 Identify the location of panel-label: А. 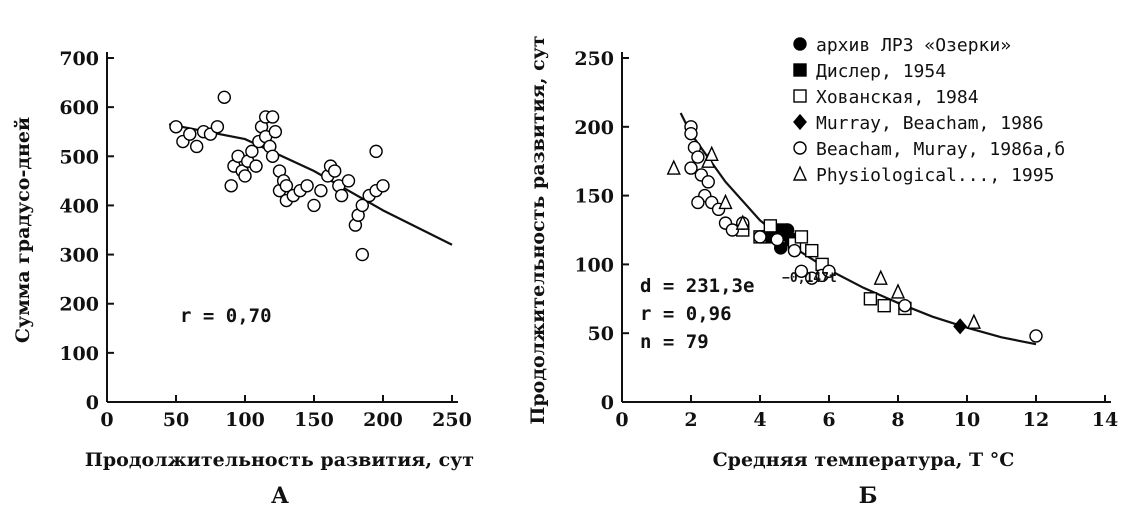
(280, 496).